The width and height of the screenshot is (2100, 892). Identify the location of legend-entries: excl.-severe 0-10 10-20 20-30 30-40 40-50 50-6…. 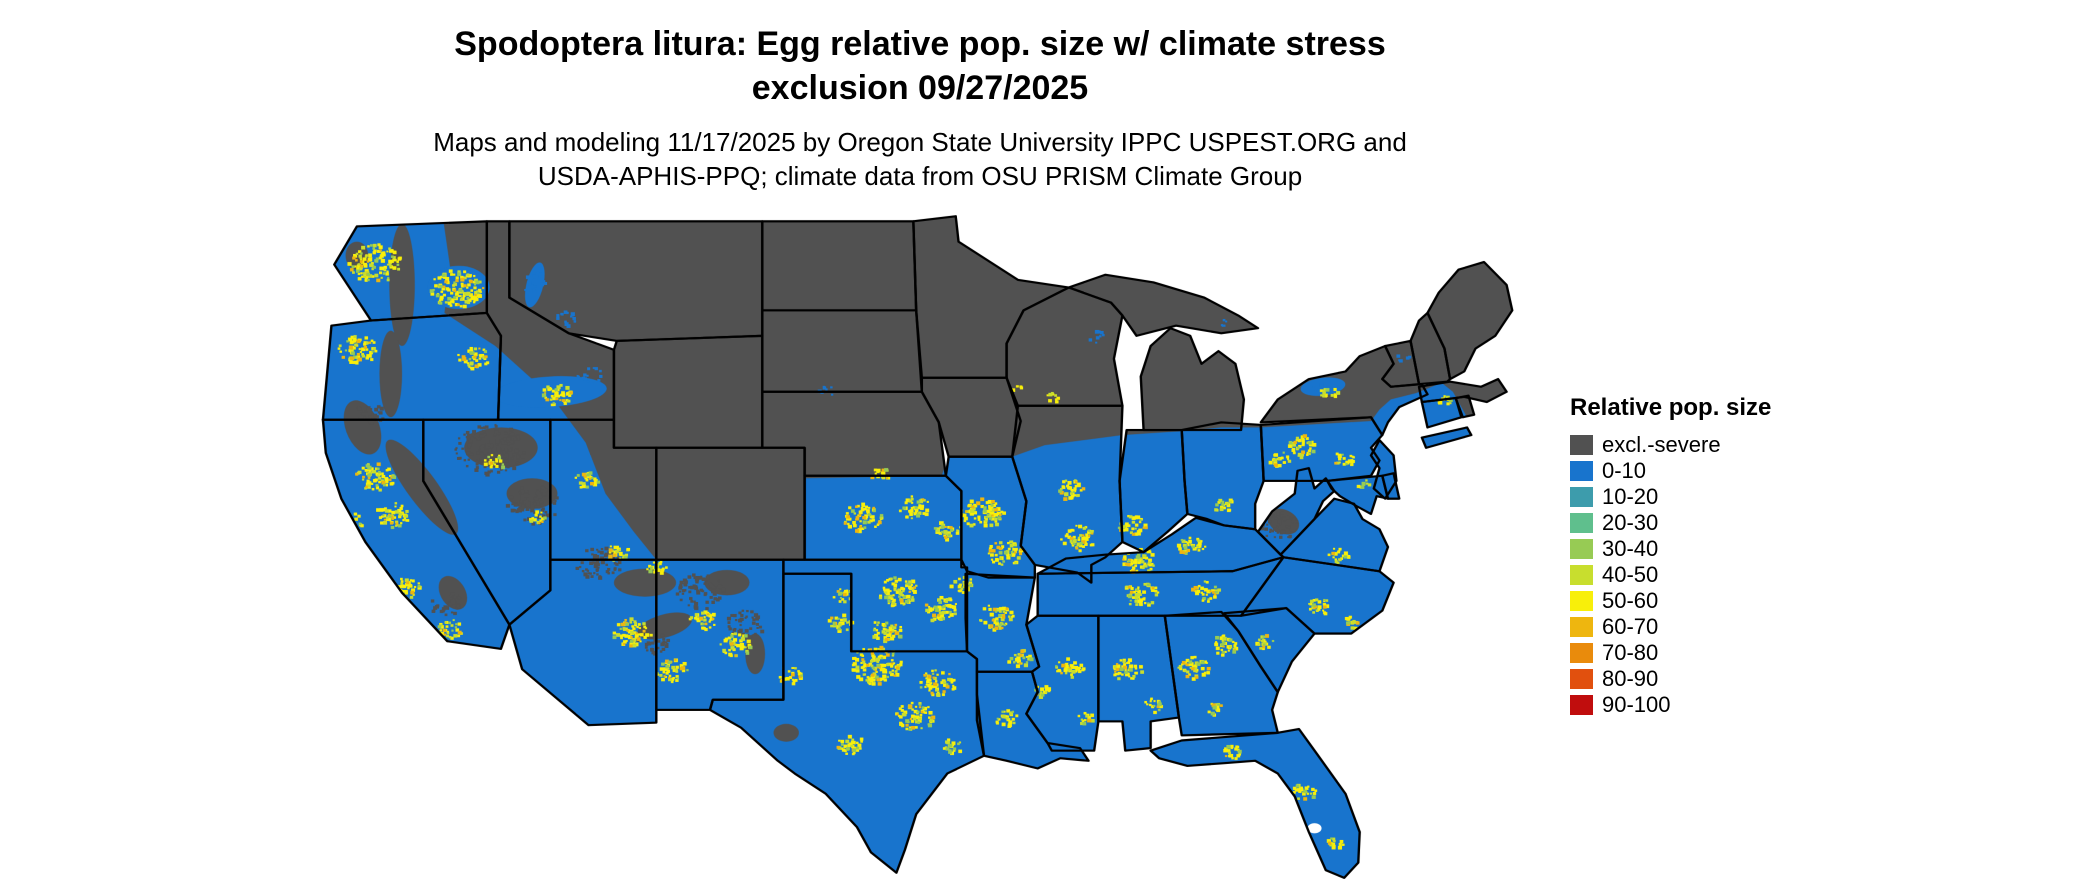
(1735, 575).